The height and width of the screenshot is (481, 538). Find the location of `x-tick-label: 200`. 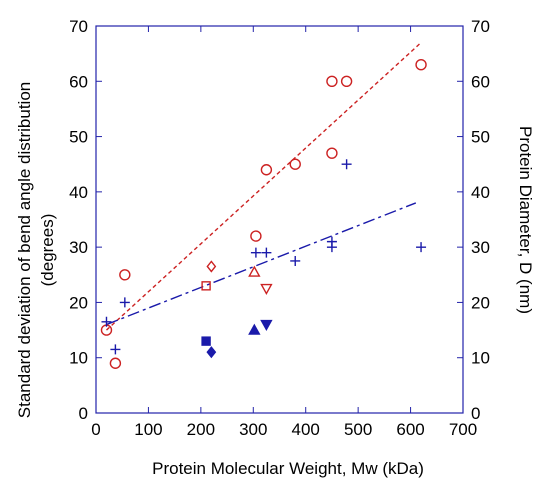

x-tick-label: 200 is located at coordinates (201, 429).